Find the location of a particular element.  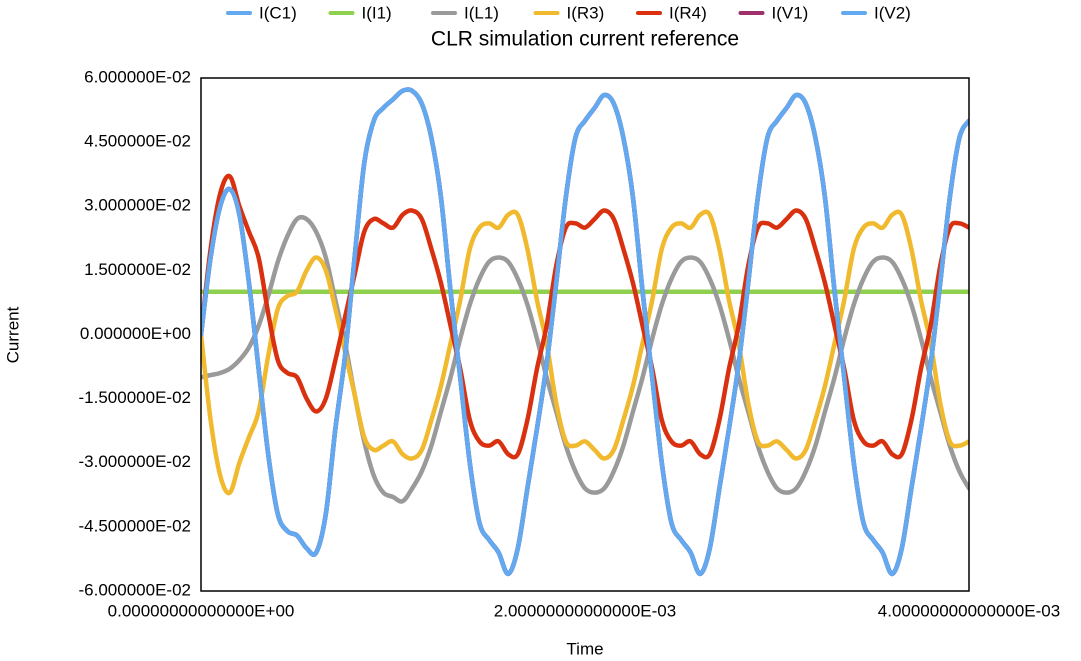

legend-label: I(R3) is located at coordinates (586, 12).